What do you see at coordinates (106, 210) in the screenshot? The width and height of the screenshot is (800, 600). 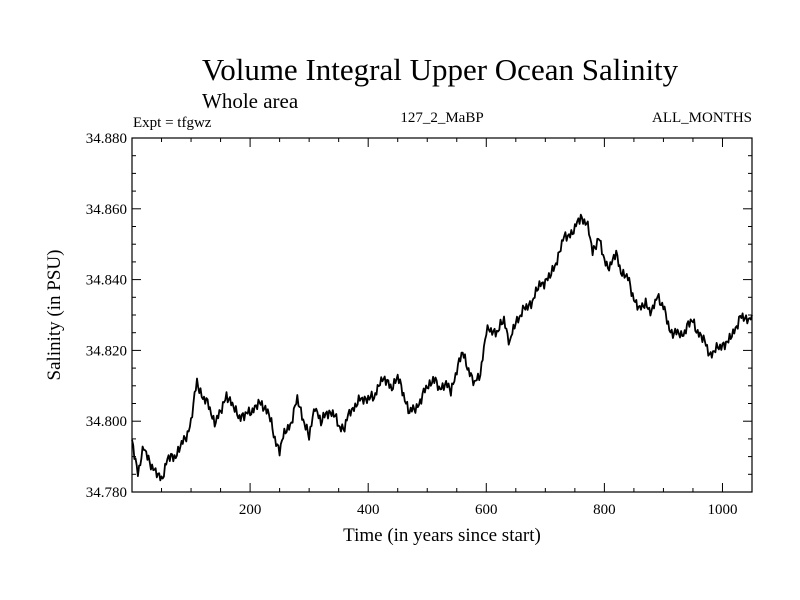 I see `y-tick-label: 34.860` at bounding box center [106, 210].